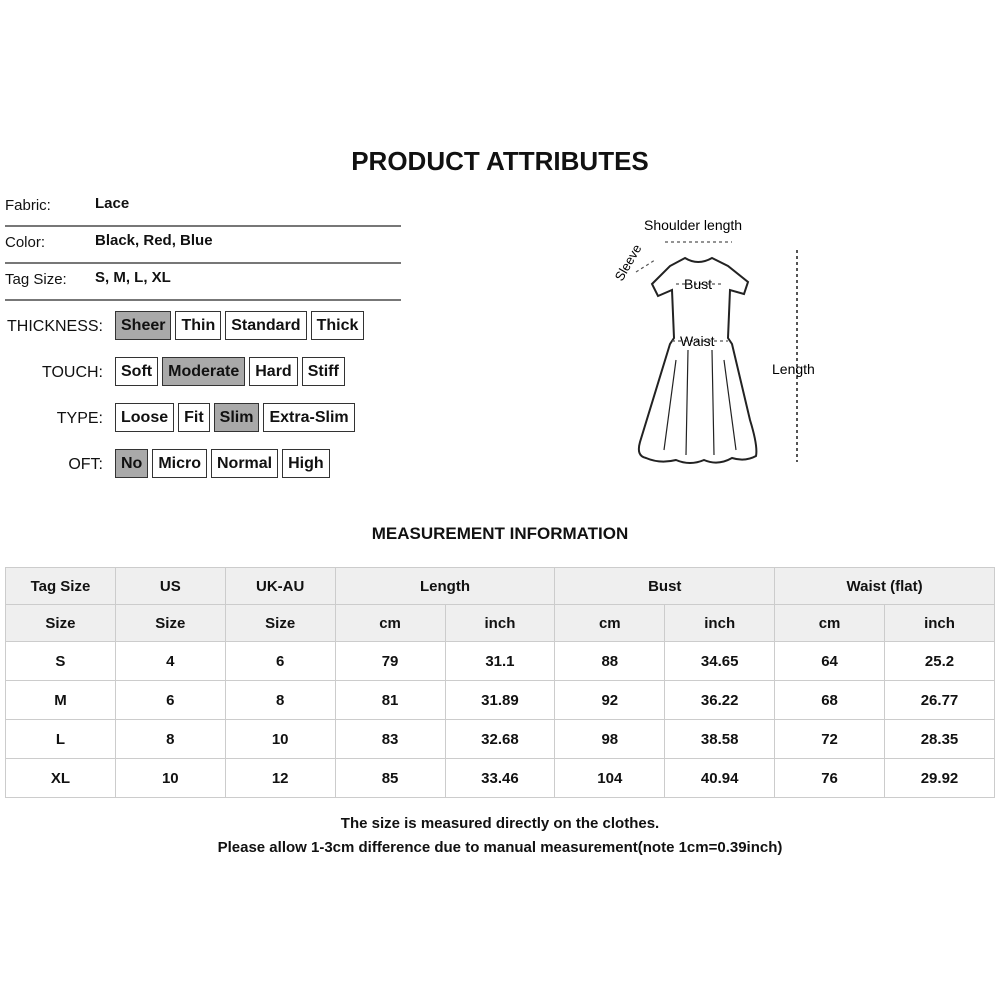 The height and width of the screenshot is (1000, 1000). Describe the element at coordinates (884, 586) in the screenshot. I see `header-cell: Waist (flat)` at that location.